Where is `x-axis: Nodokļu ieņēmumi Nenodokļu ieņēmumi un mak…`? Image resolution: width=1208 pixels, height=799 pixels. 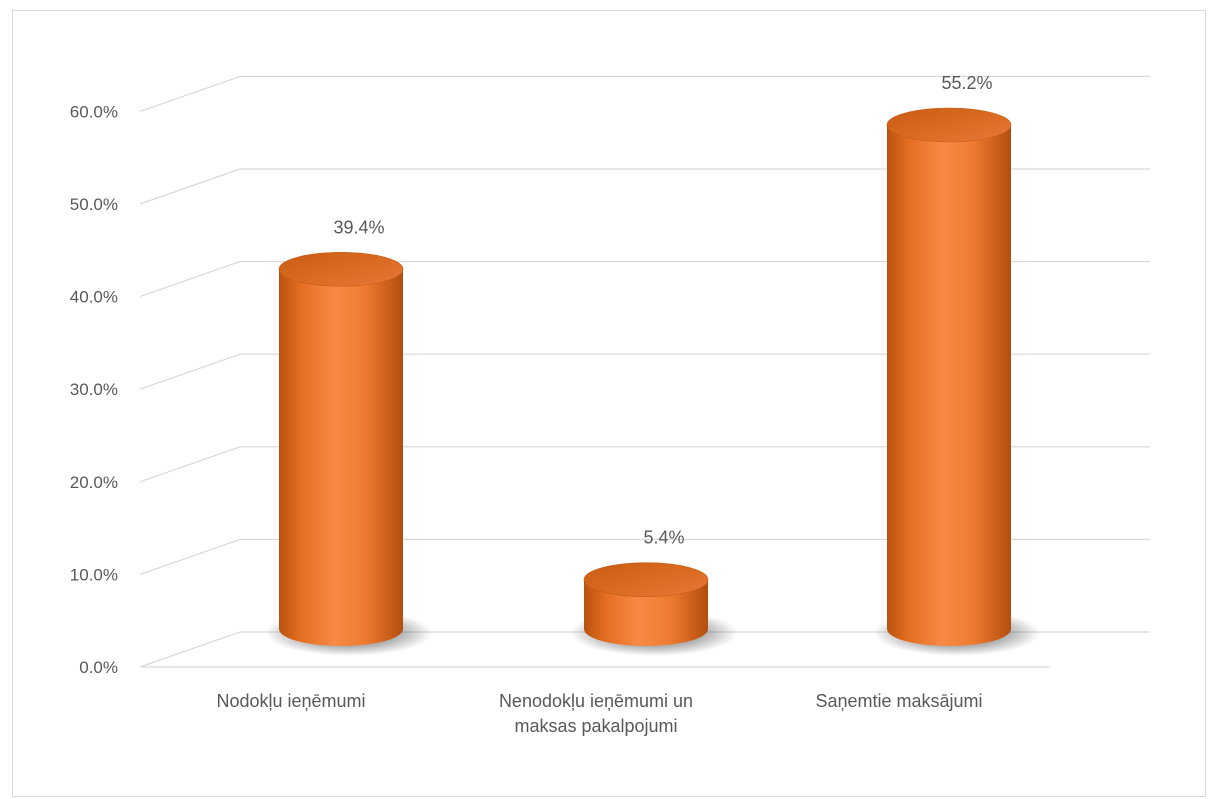
x-axis: Nodokļu ieņēmumi Nenodokļu ieņēmumi un mak… is located at coordinates (599, 713).